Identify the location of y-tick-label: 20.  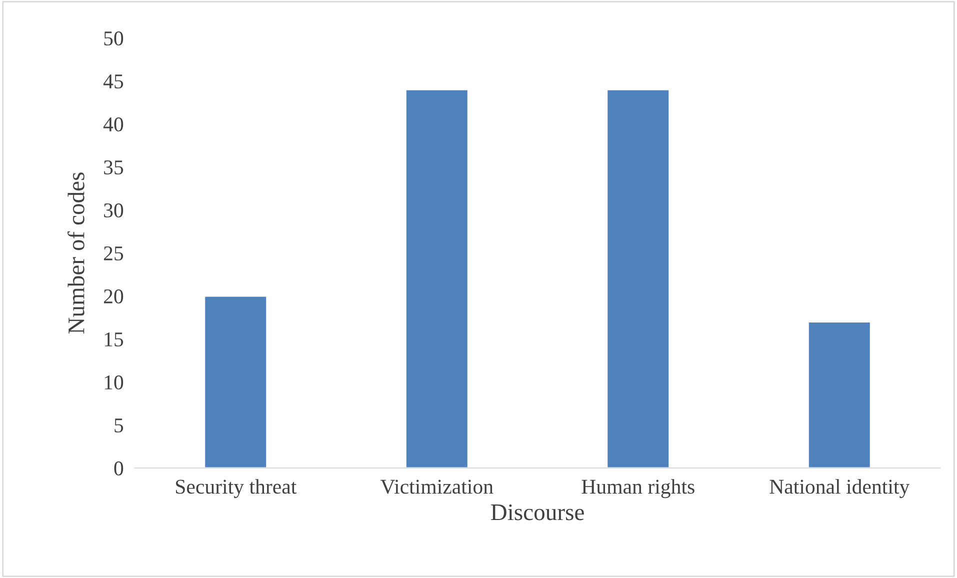
(114, 296).